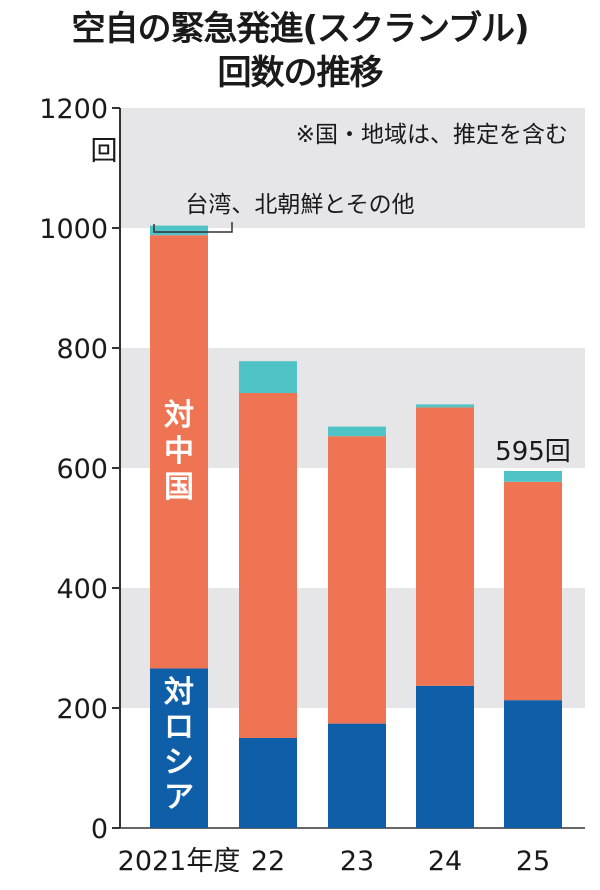  I want to click on other-label-leader, so click(193, 227).